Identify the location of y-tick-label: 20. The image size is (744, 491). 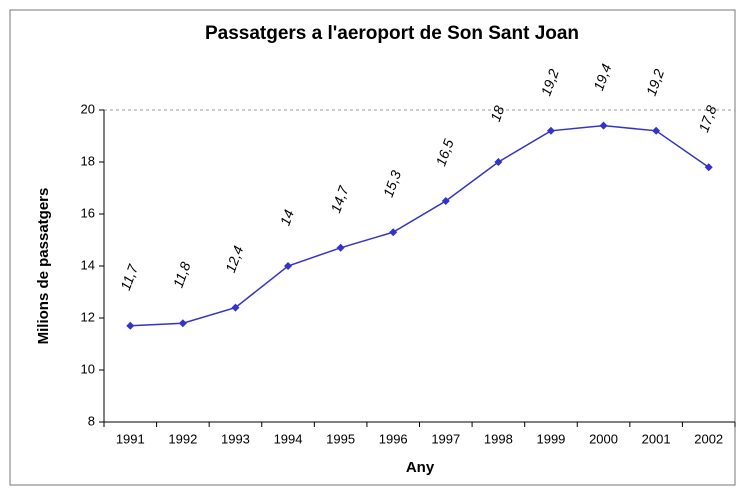
(88, 108).